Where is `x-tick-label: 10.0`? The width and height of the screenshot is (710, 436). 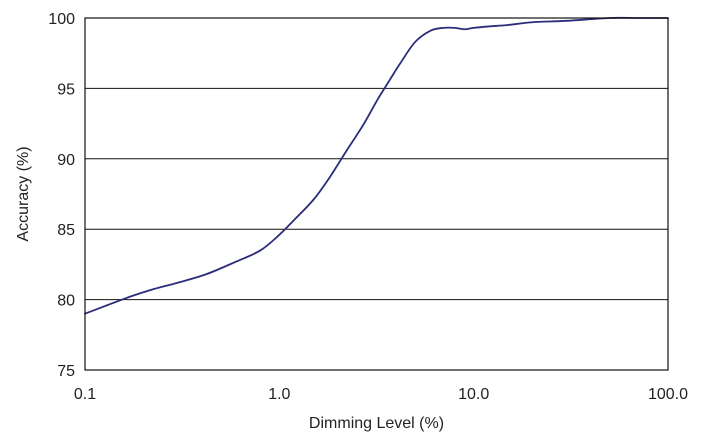
x-tick-label: 10.0 is located at coordinates (473, 394).